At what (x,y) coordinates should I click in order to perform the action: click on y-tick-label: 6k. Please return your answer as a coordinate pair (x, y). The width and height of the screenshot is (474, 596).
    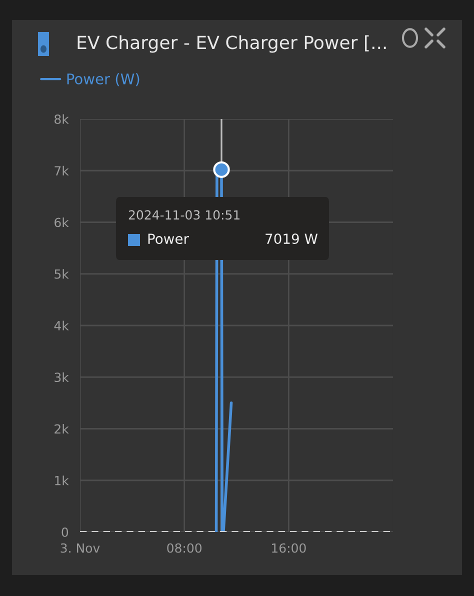
    Looking at the image, I should click on (61, 223).